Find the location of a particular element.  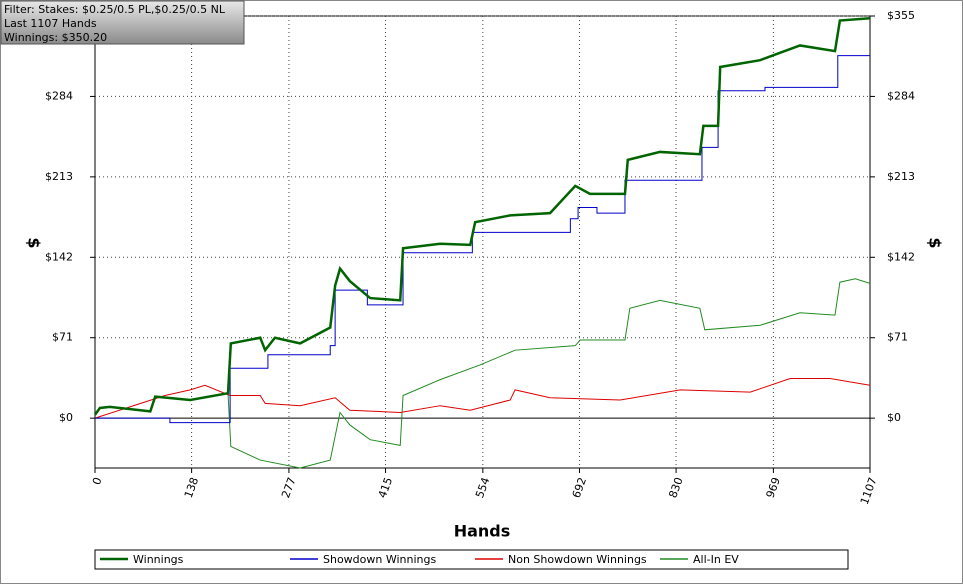

series-line is located at coordinates (482, 398).